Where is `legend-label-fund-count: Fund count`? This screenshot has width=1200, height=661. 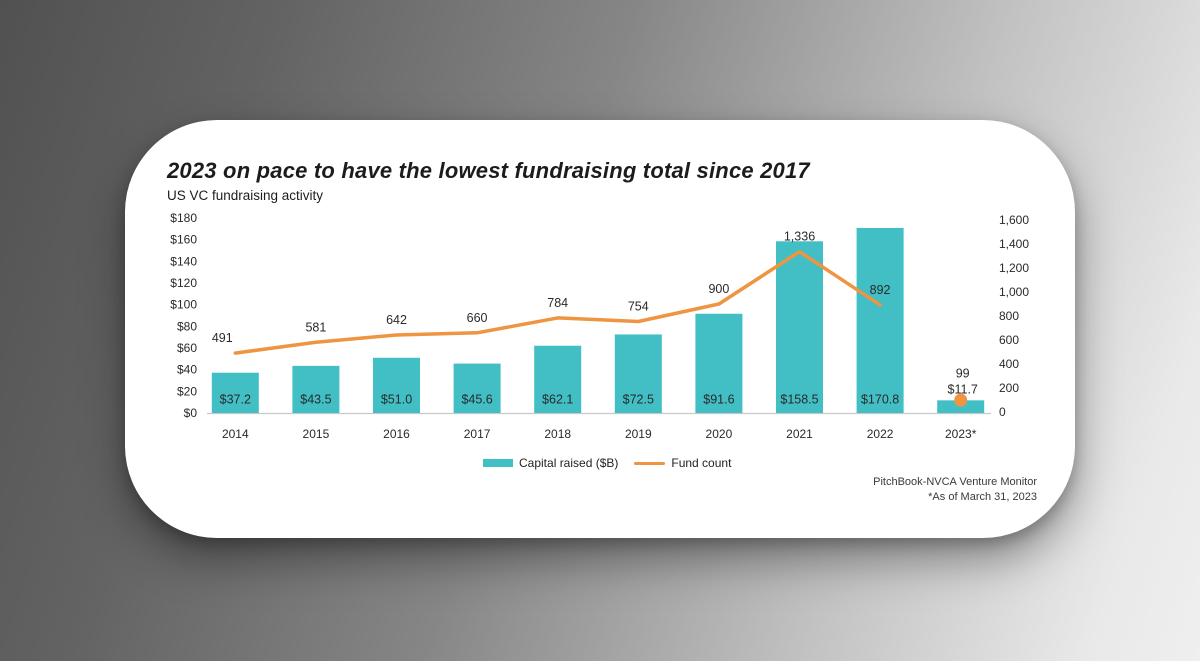 legend-label-fund-count: Fund count is located at coordinates (701, 463).